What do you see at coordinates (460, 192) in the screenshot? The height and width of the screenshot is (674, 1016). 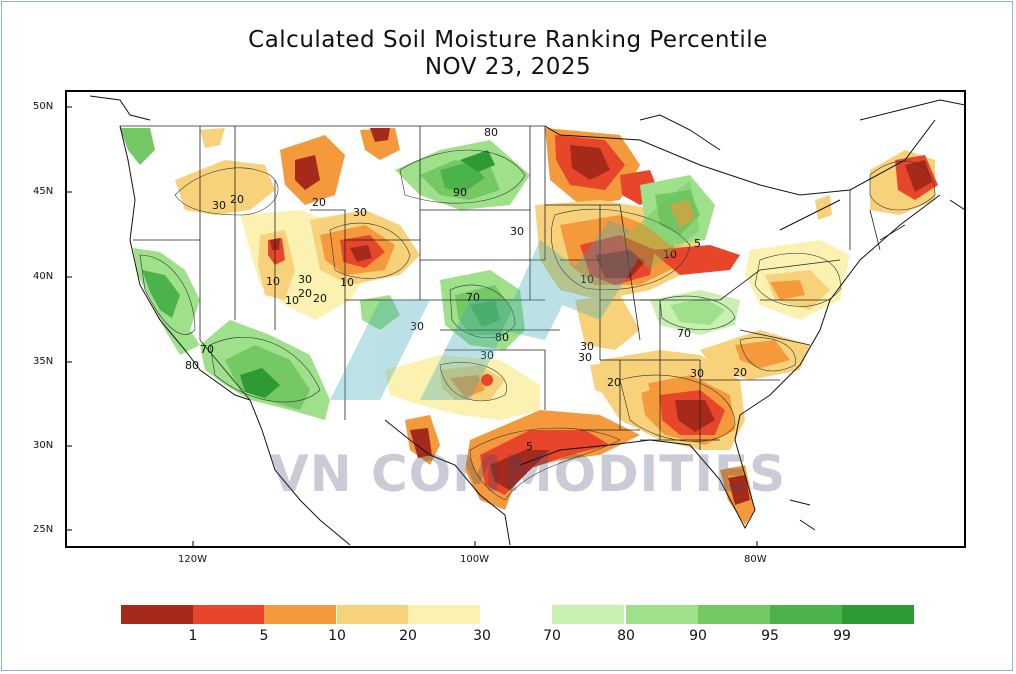 I see `contour-label: 90` at bounding box center [460, 192].